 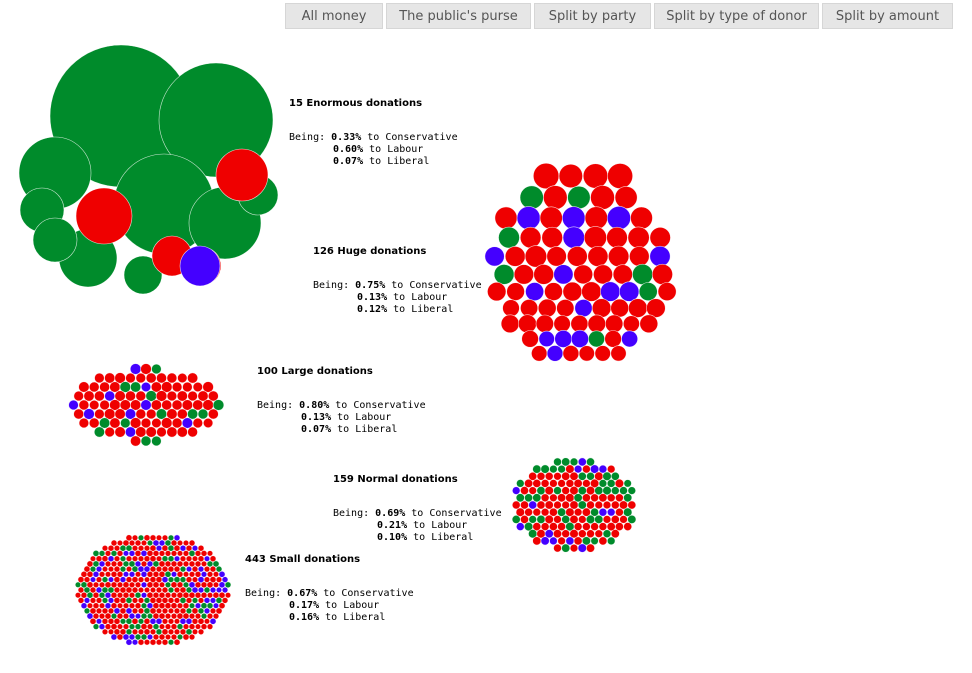 I want to click on group-title: 159 Normal donations, so click(x=395, y=479).